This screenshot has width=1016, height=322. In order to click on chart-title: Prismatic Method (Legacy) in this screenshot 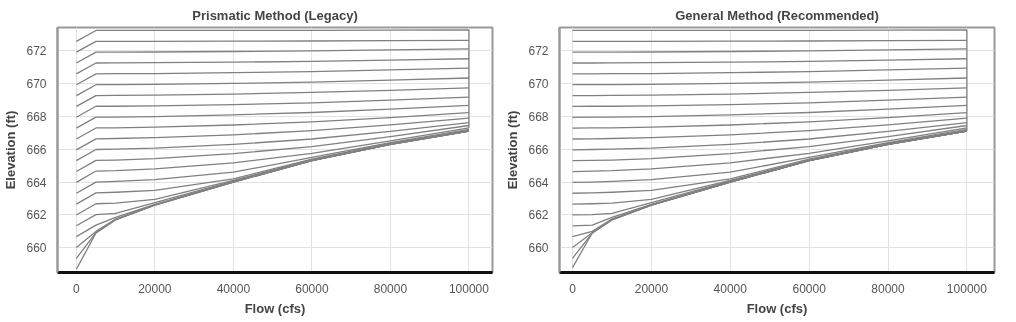, I will do `click(275, 15)`.